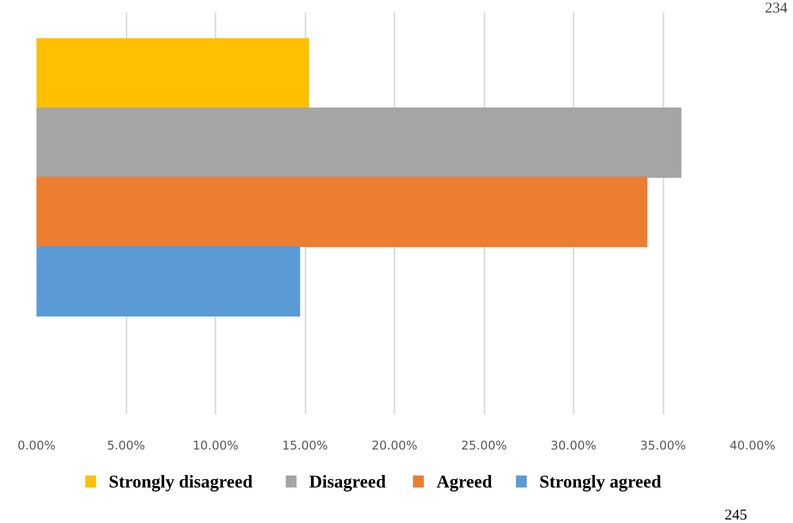 This screenshot has height=523, width=793. What do you see at coordinates (753, 445) in the screenshot?
I see `x-tick-label: 40.00%` at bounding box center [753, 445].